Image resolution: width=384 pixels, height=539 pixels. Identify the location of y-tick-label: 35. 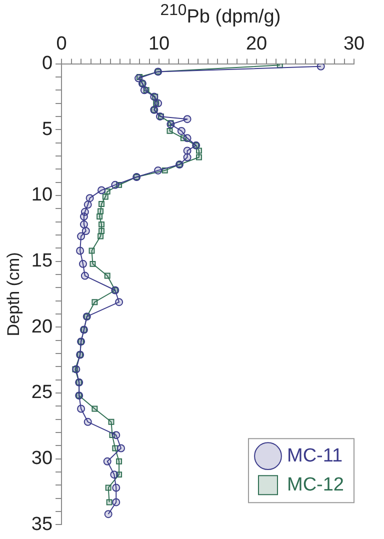
(42, 524).